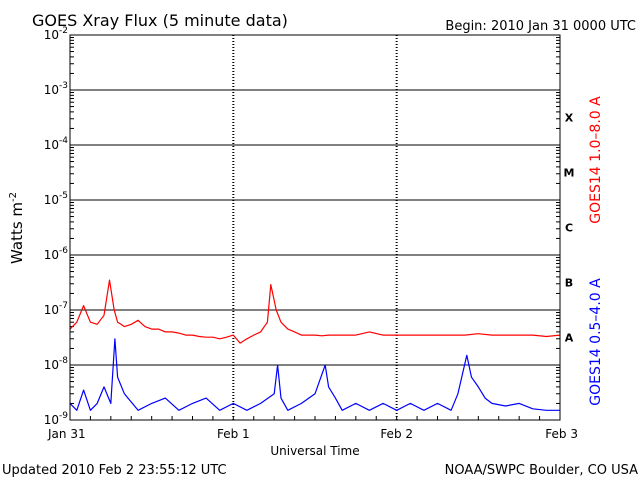 The width and height of the screenshot is (640, 480). I want to click on begin-label: Begin: 2010 Jan 31 0000 UTC, so click(540, 26).